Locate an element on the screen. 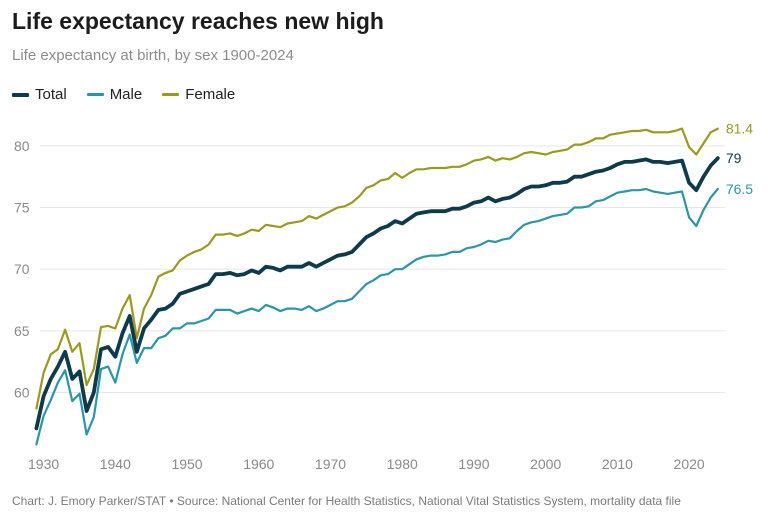  x-tick-label-1980: 1980 is located at coordinates (402, 464).